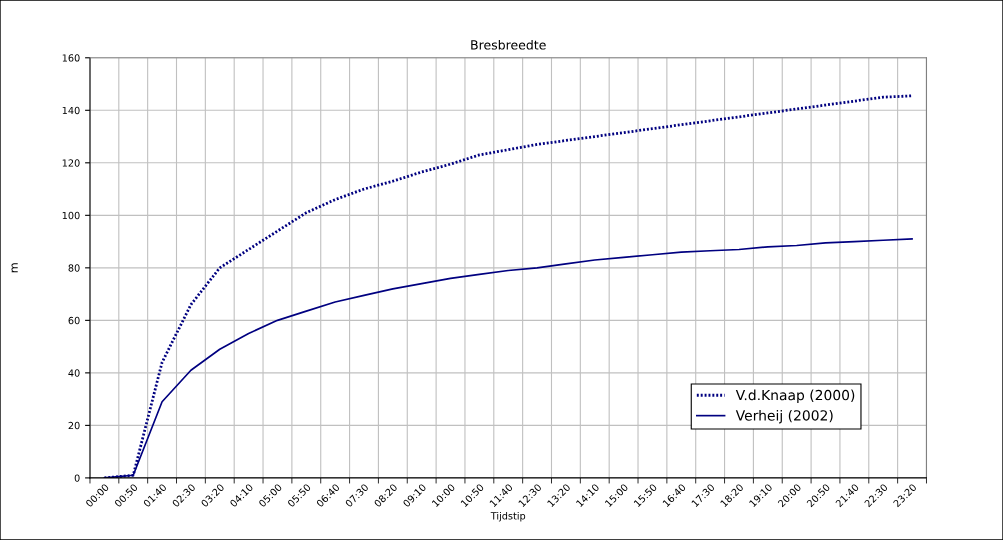 The height and width of the screenshot is (540, 1003). I want to click on y-tick-label: 40, so click(74, 373).